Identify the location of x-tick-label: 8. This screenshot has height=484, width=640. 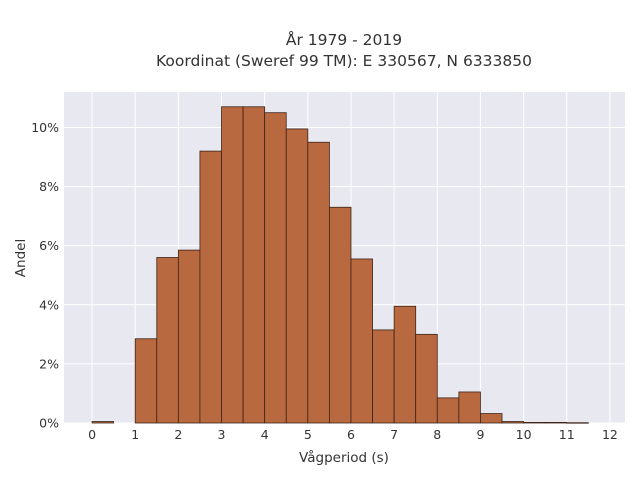
(437, 434).